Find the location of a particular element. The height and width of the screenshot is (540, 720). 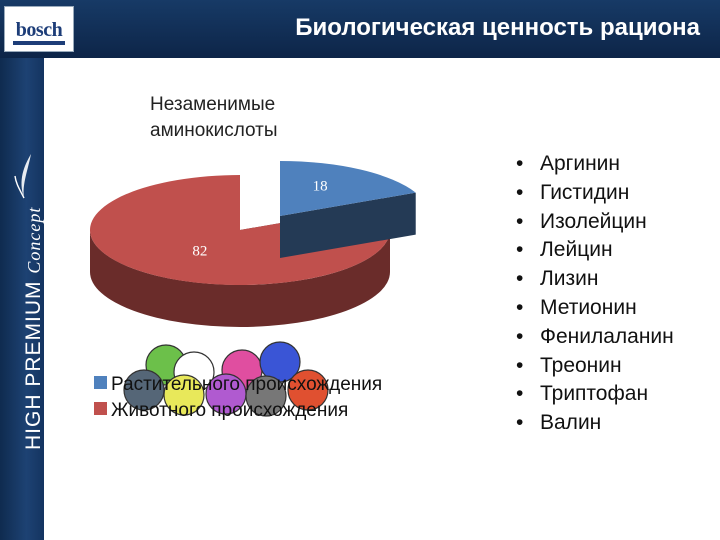

amino-acid-item: • Изолейцин is located at coordinates (595, 224).